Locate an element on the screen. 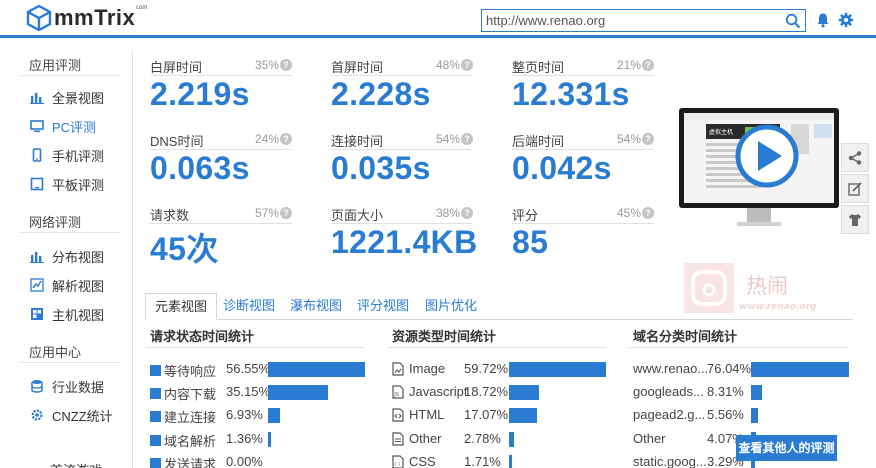 The image size is (876, 468). view-others-button: 查看其他人的评测 is located at coordinates (786, 448).